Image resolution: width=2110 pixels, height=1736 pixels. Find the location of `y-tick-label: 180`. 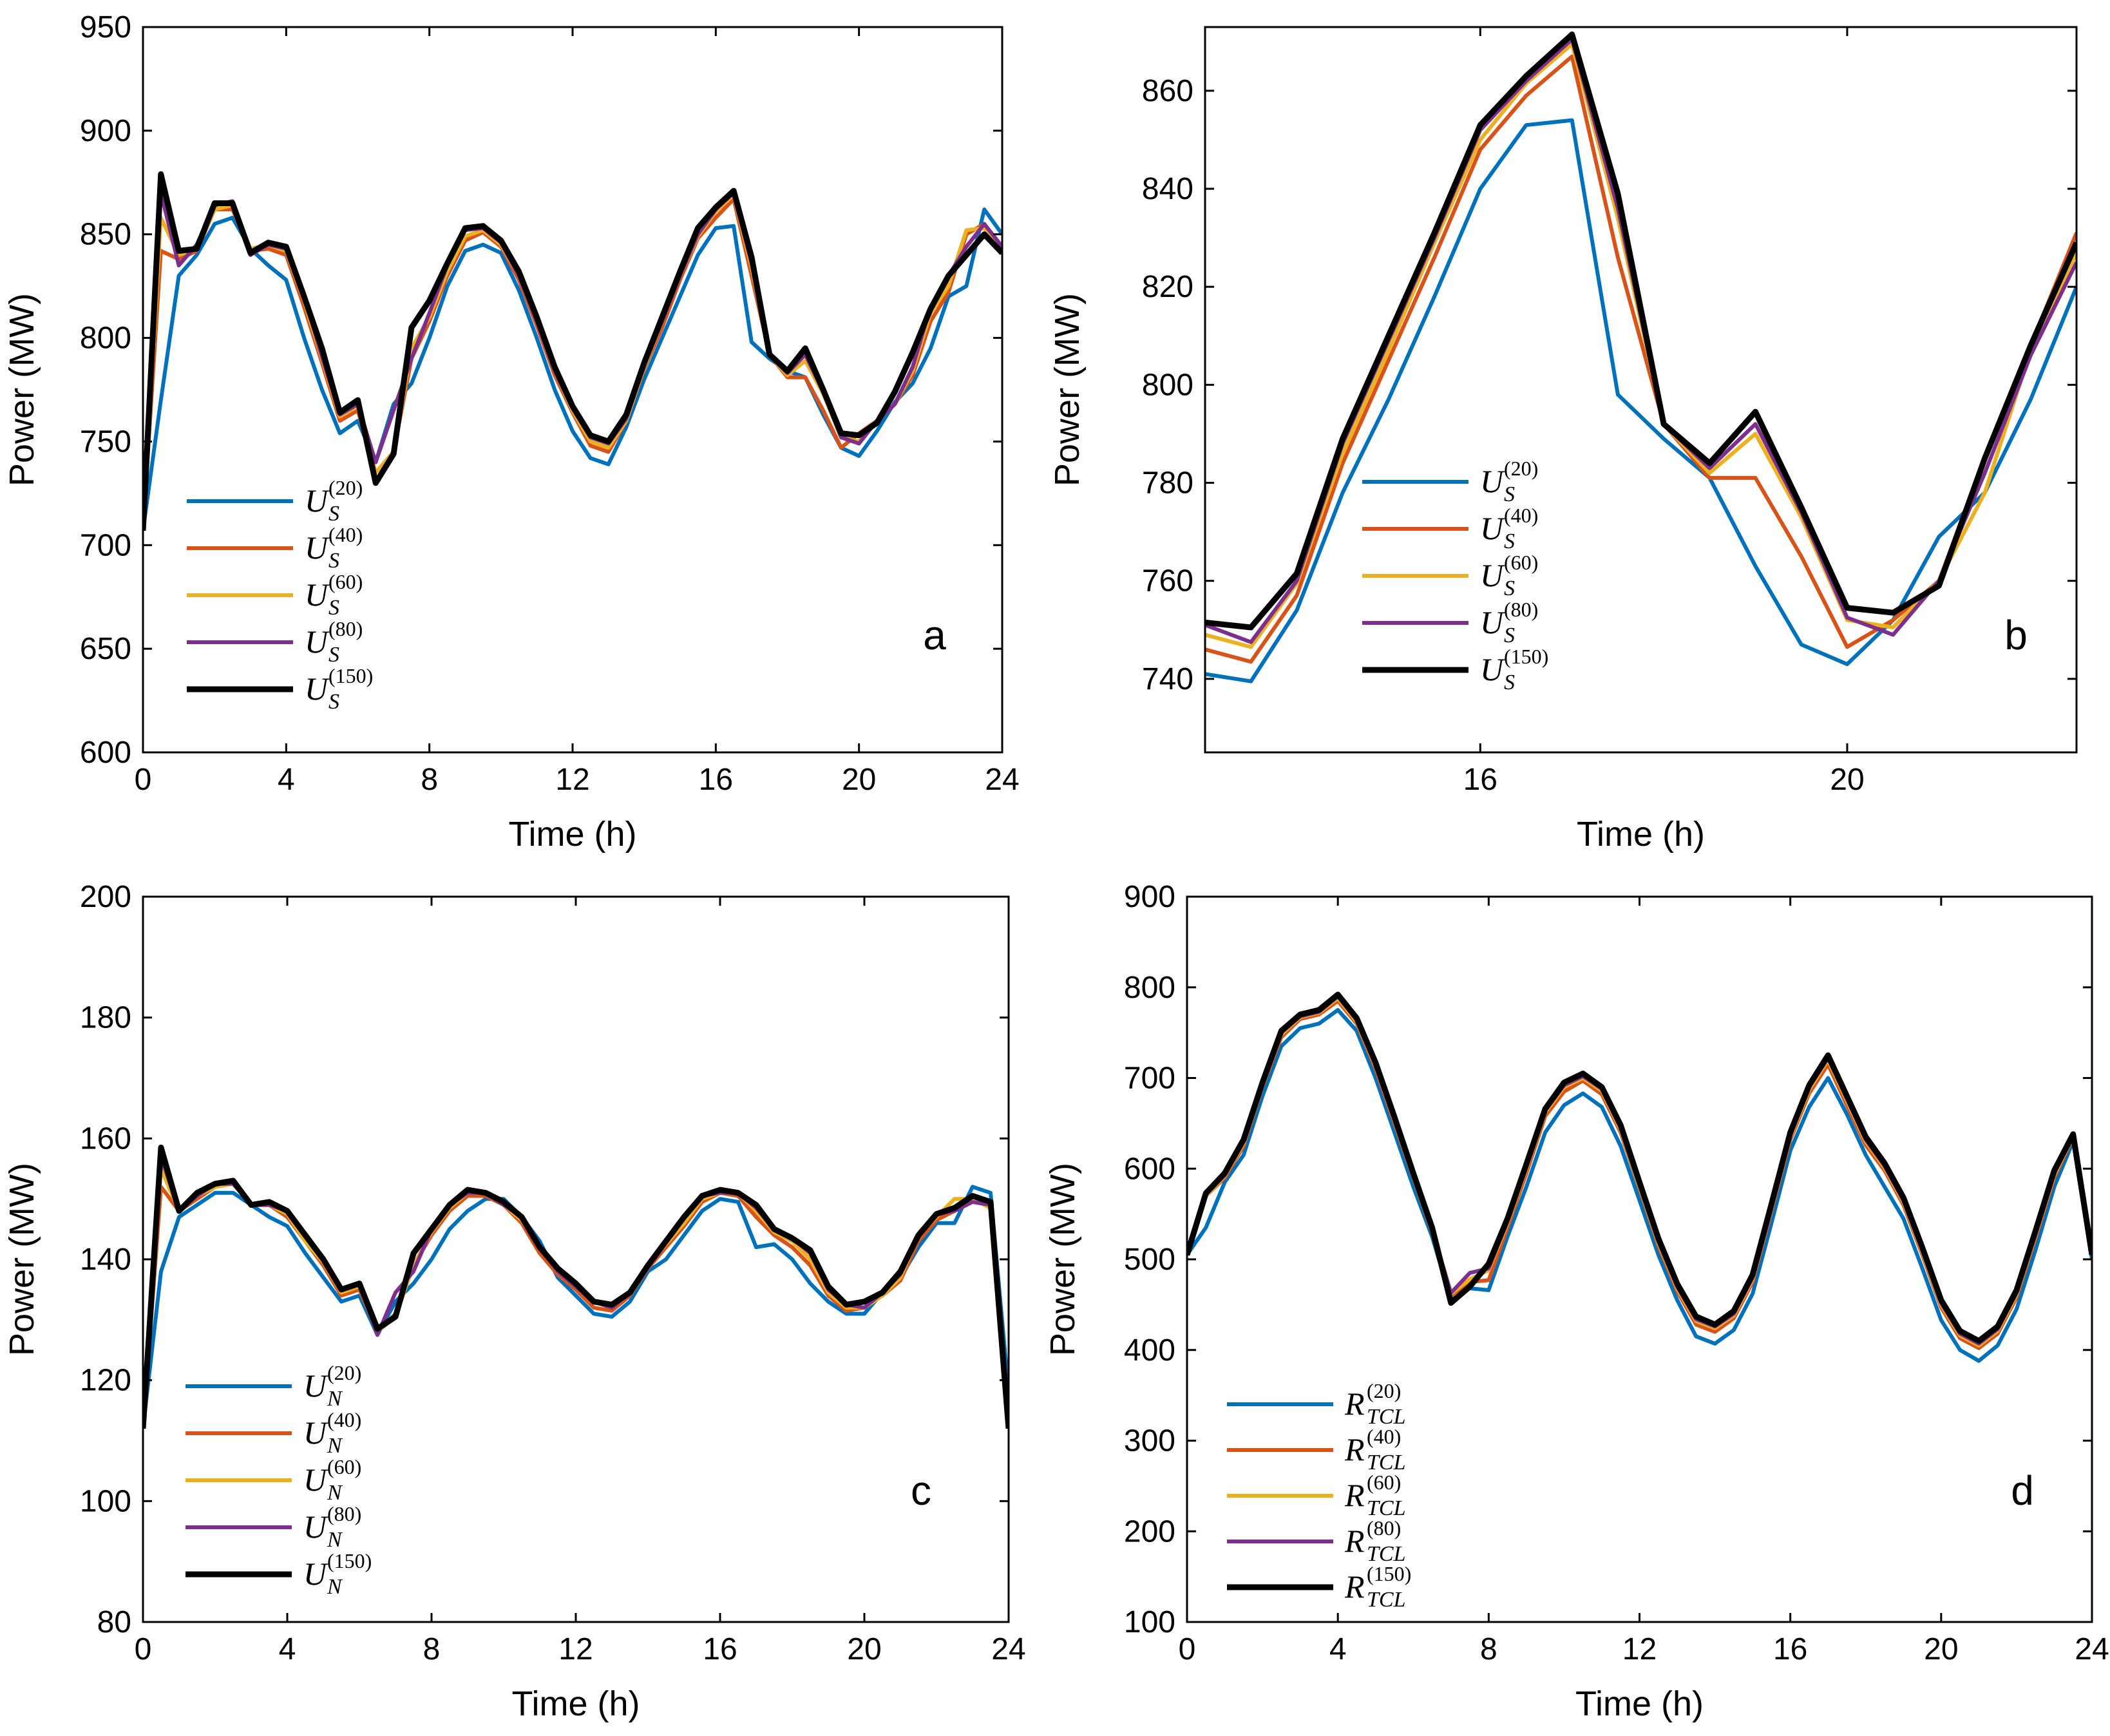

y-tick-label: 180 is located at coordinates (106, 1018).